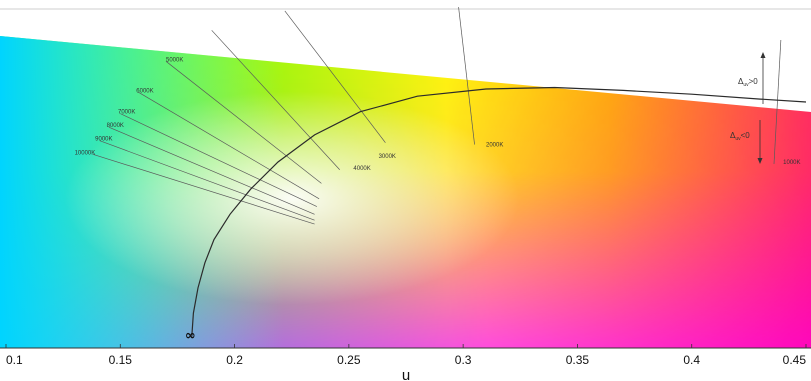 Image resolution: width=811 pixels, height=381 pixels. Describe the element at coordinates (463, 360) in the screenshot. I see `x-tick-label: 0.3` at that location.